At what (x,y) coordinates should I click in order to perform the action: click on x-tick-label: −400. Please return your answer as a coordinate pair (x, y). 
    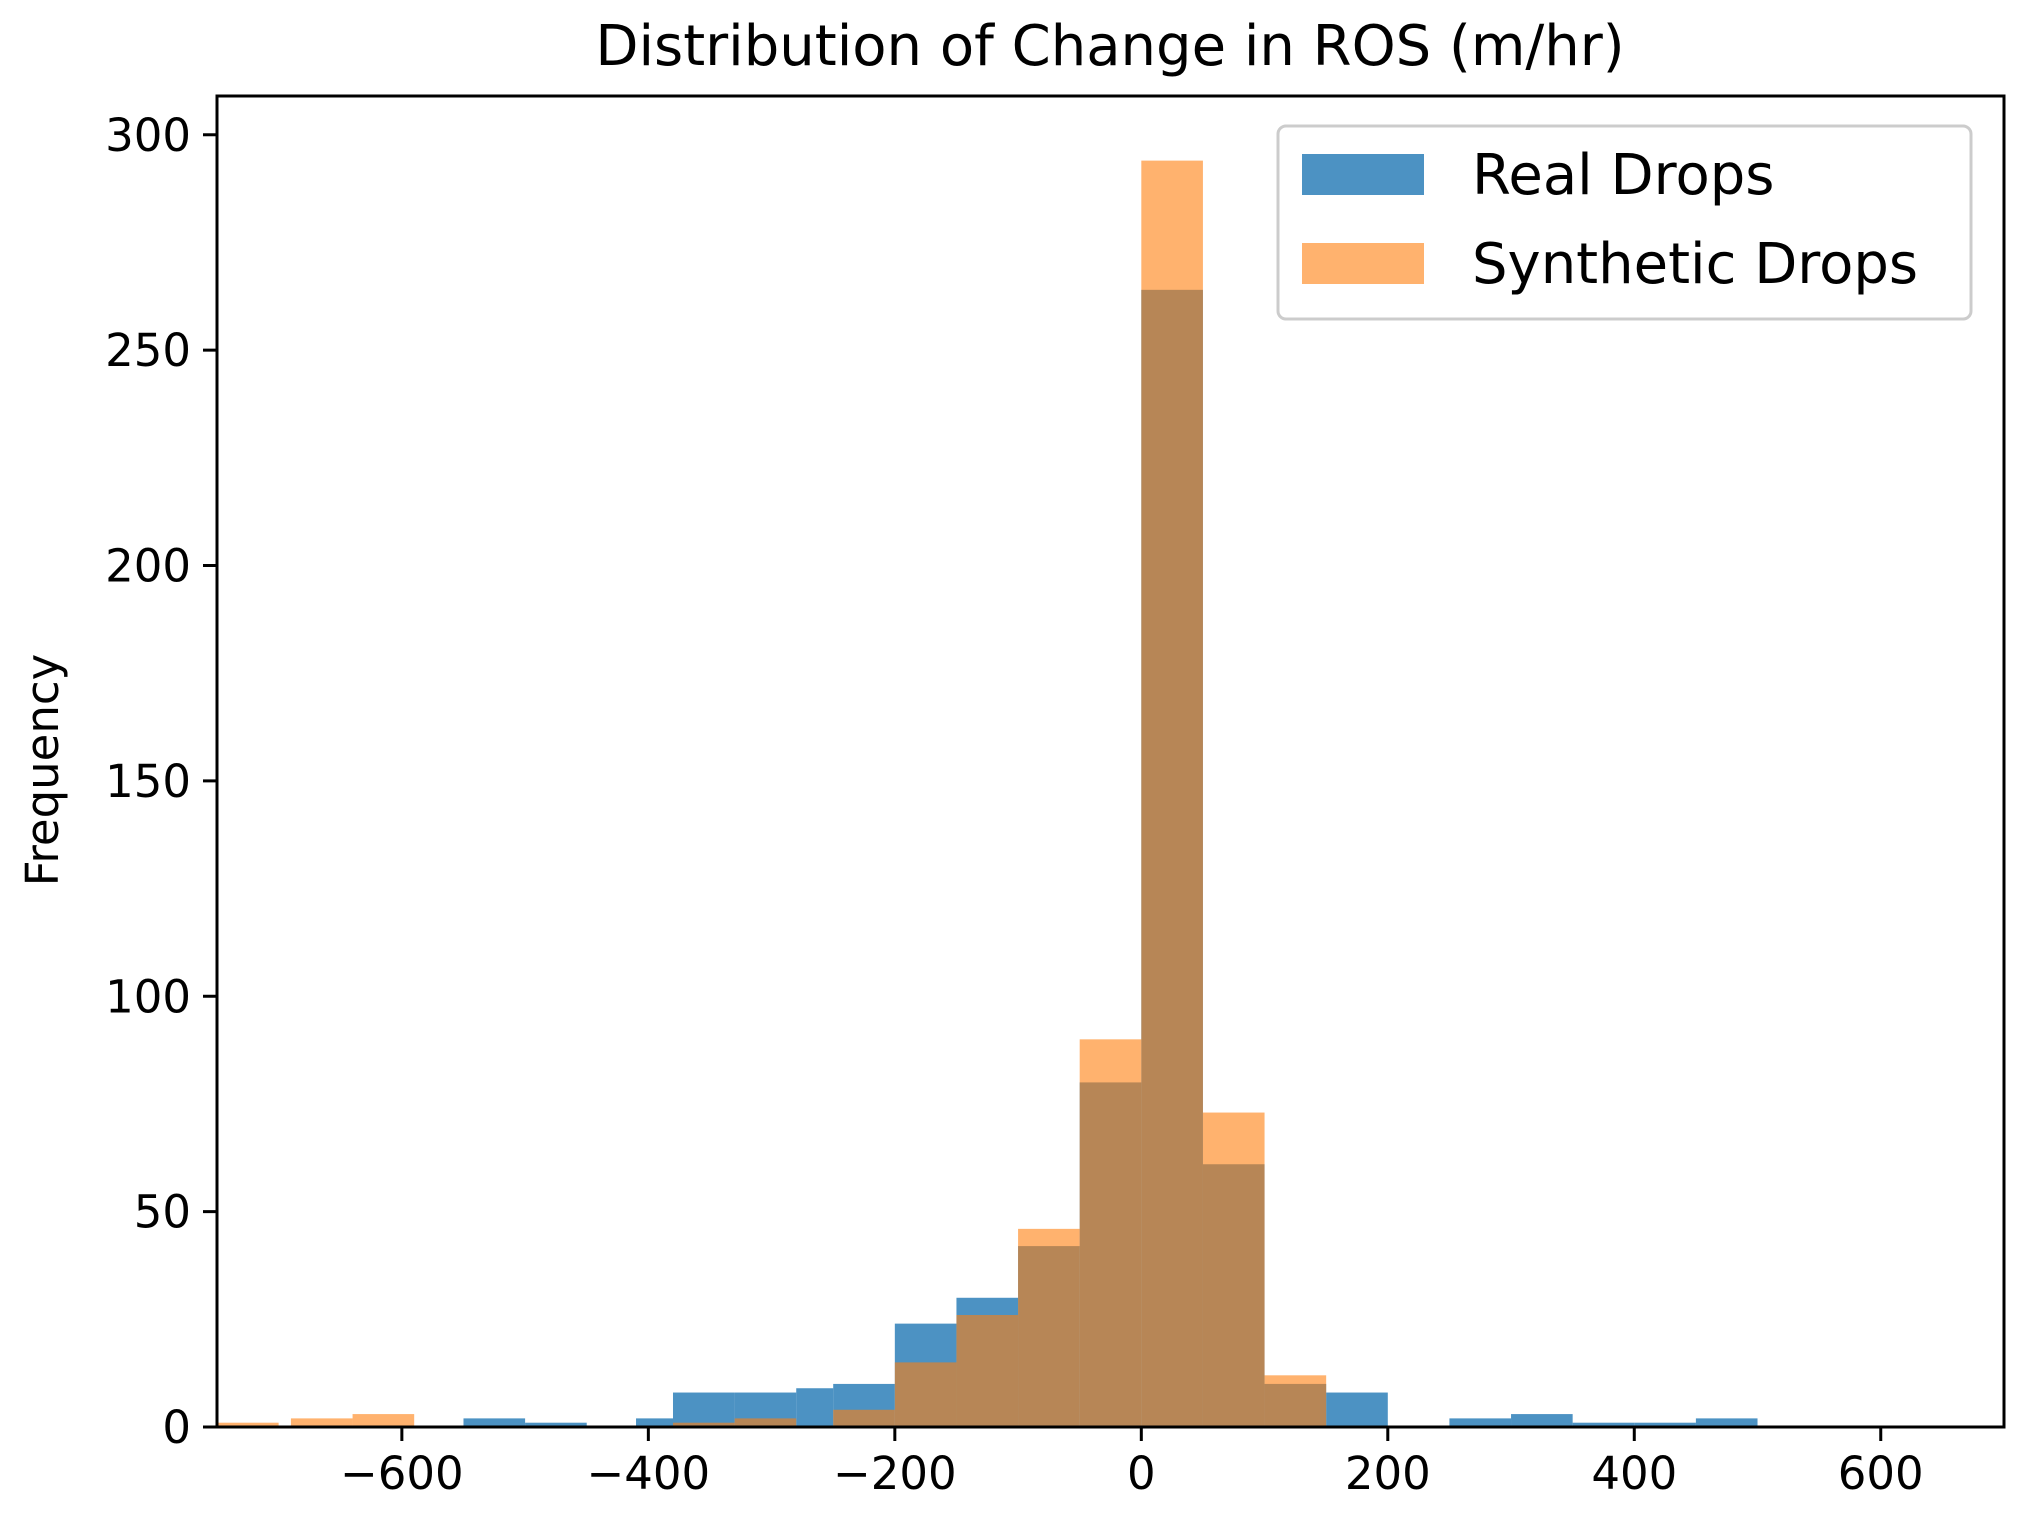
    Looking at the image, I should click on (649, 1473).